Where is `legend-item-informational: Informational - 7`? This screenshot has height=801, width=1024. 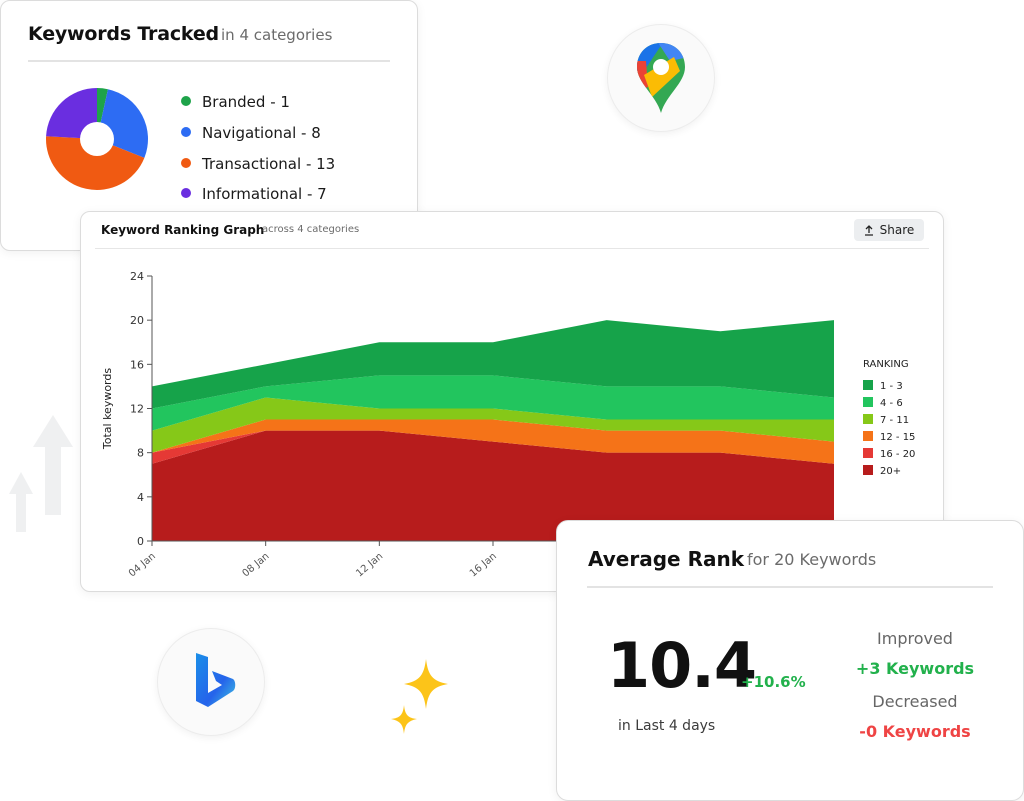
legend-item-informational: Informational - 7 is located at coordinates (254, 194).